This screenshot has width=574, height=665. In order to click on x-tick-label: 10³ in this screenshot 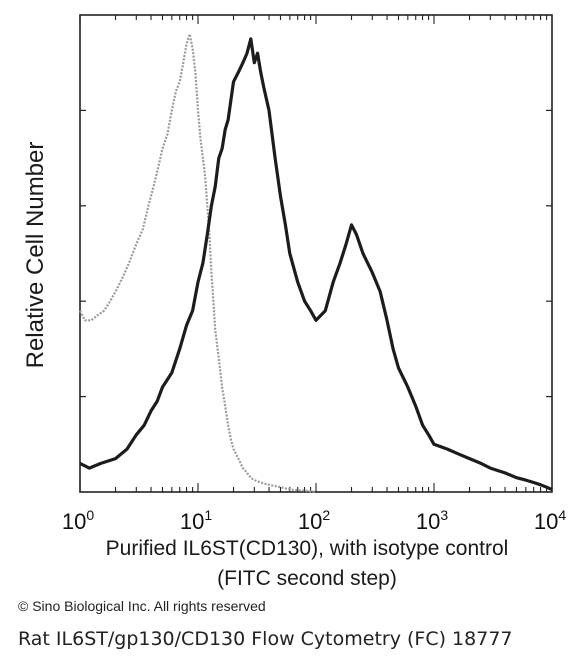, I will do `click(432, 520)`.